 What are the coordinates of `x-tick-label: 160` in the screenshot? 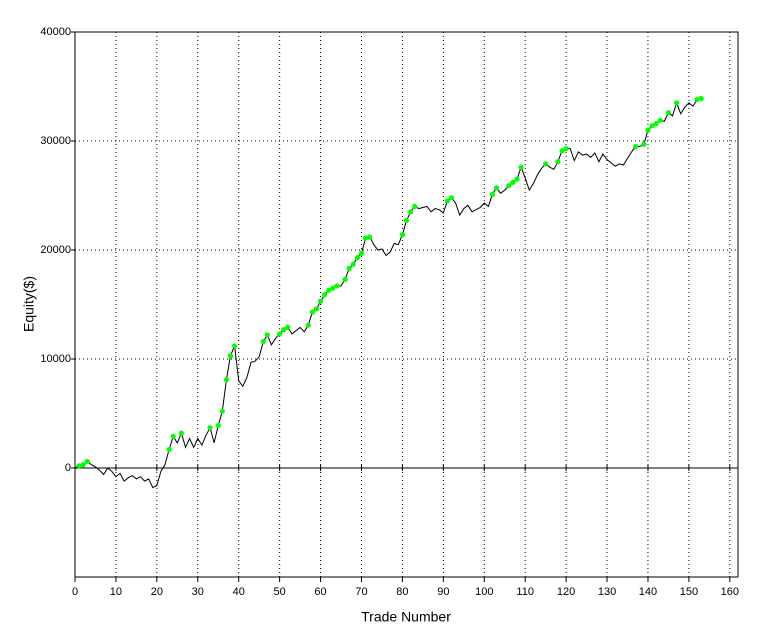 It's located at (730, 592).